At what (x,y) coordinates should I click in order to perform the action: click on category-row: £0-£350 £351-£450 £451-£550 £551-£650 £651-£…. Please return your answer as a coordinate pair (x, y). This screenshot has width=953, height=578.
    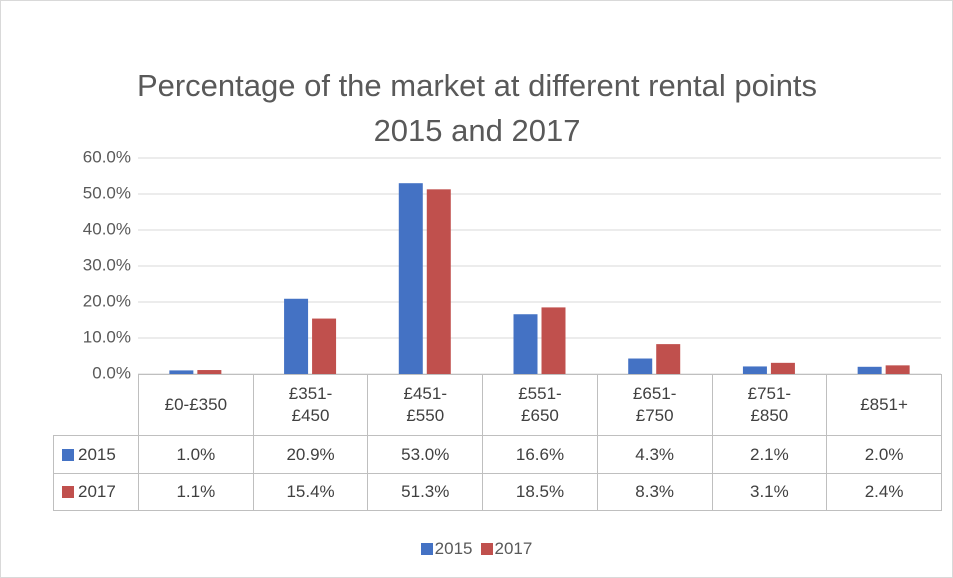
    Looking at the image, I should click on (497, 405).